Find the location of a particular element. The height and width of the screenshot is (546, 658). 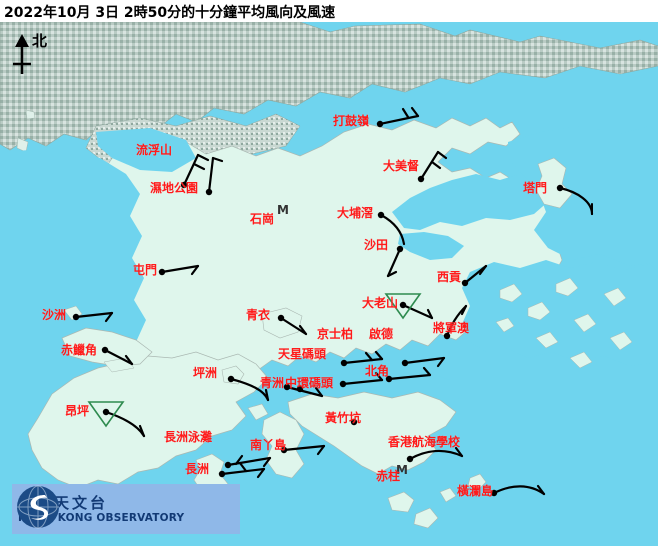

station-label: 大美督 is located at coordinates (401, 166).